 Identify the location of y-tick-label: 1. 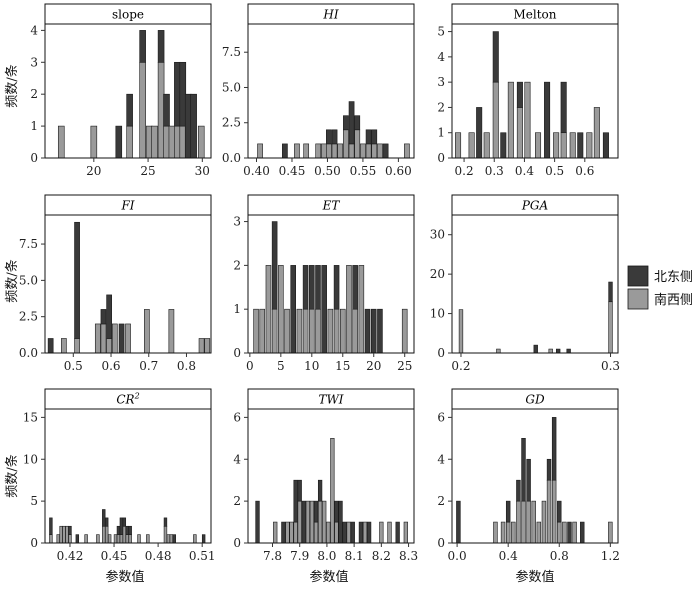
(34, 126).